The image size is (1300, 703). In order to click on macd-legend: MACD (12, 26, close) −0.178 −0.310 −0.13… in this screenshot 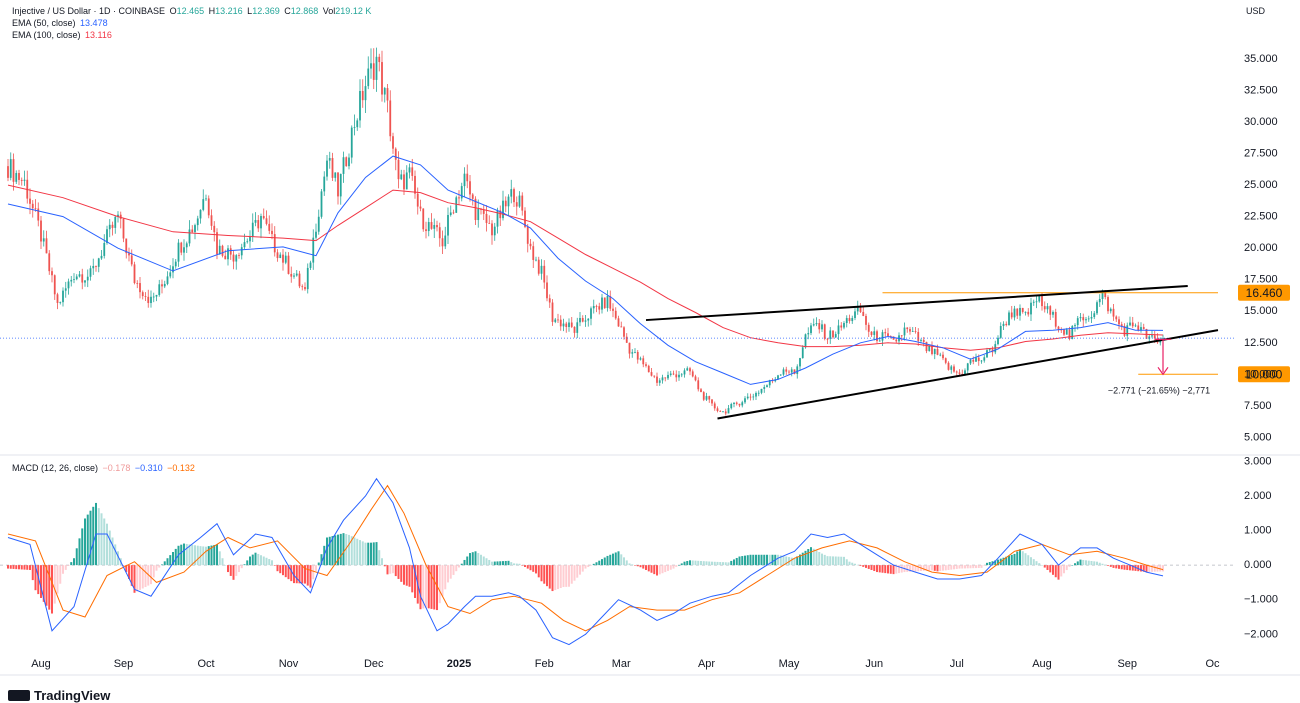, I will do `click(103, 468)`.